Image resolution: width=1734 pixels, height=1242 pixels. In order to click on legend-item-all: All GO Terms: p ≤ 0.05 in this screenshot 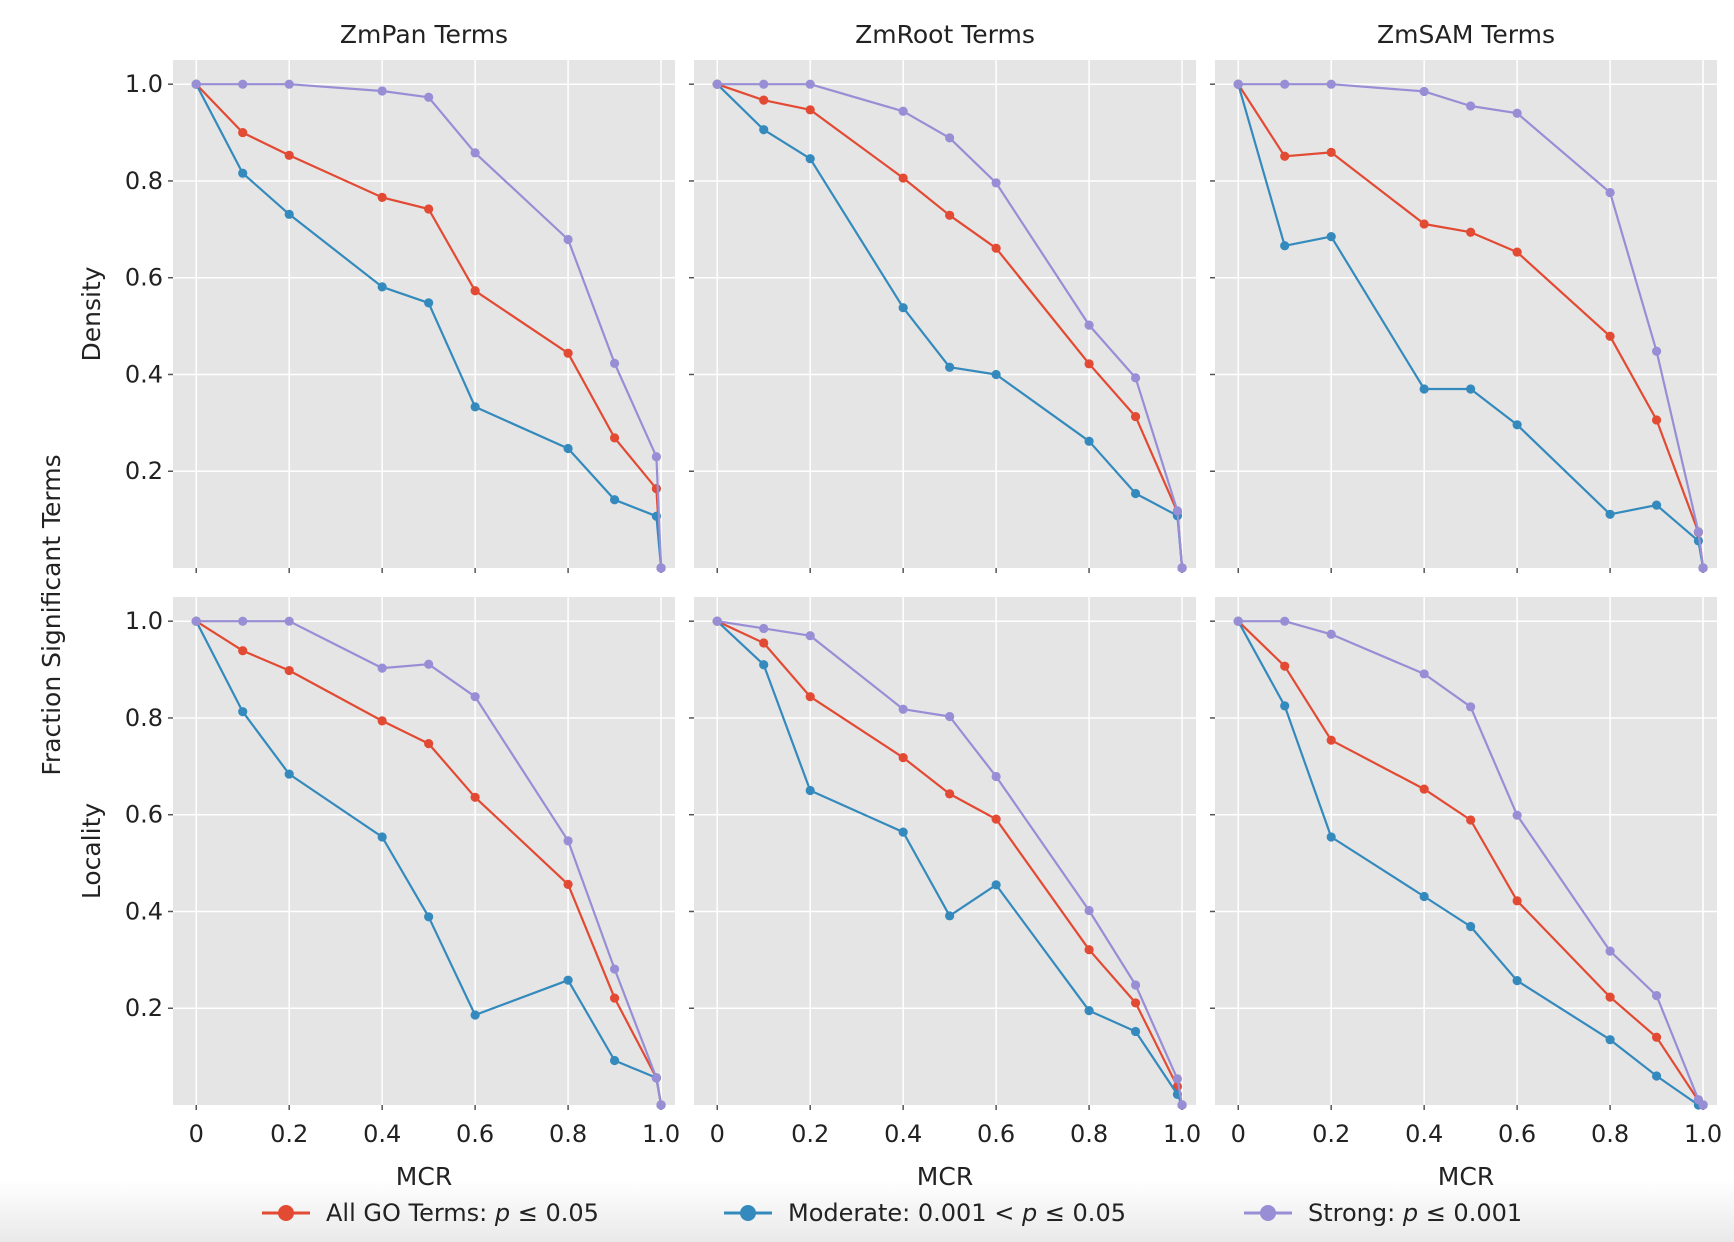, I will do `click(430, 1213)`.